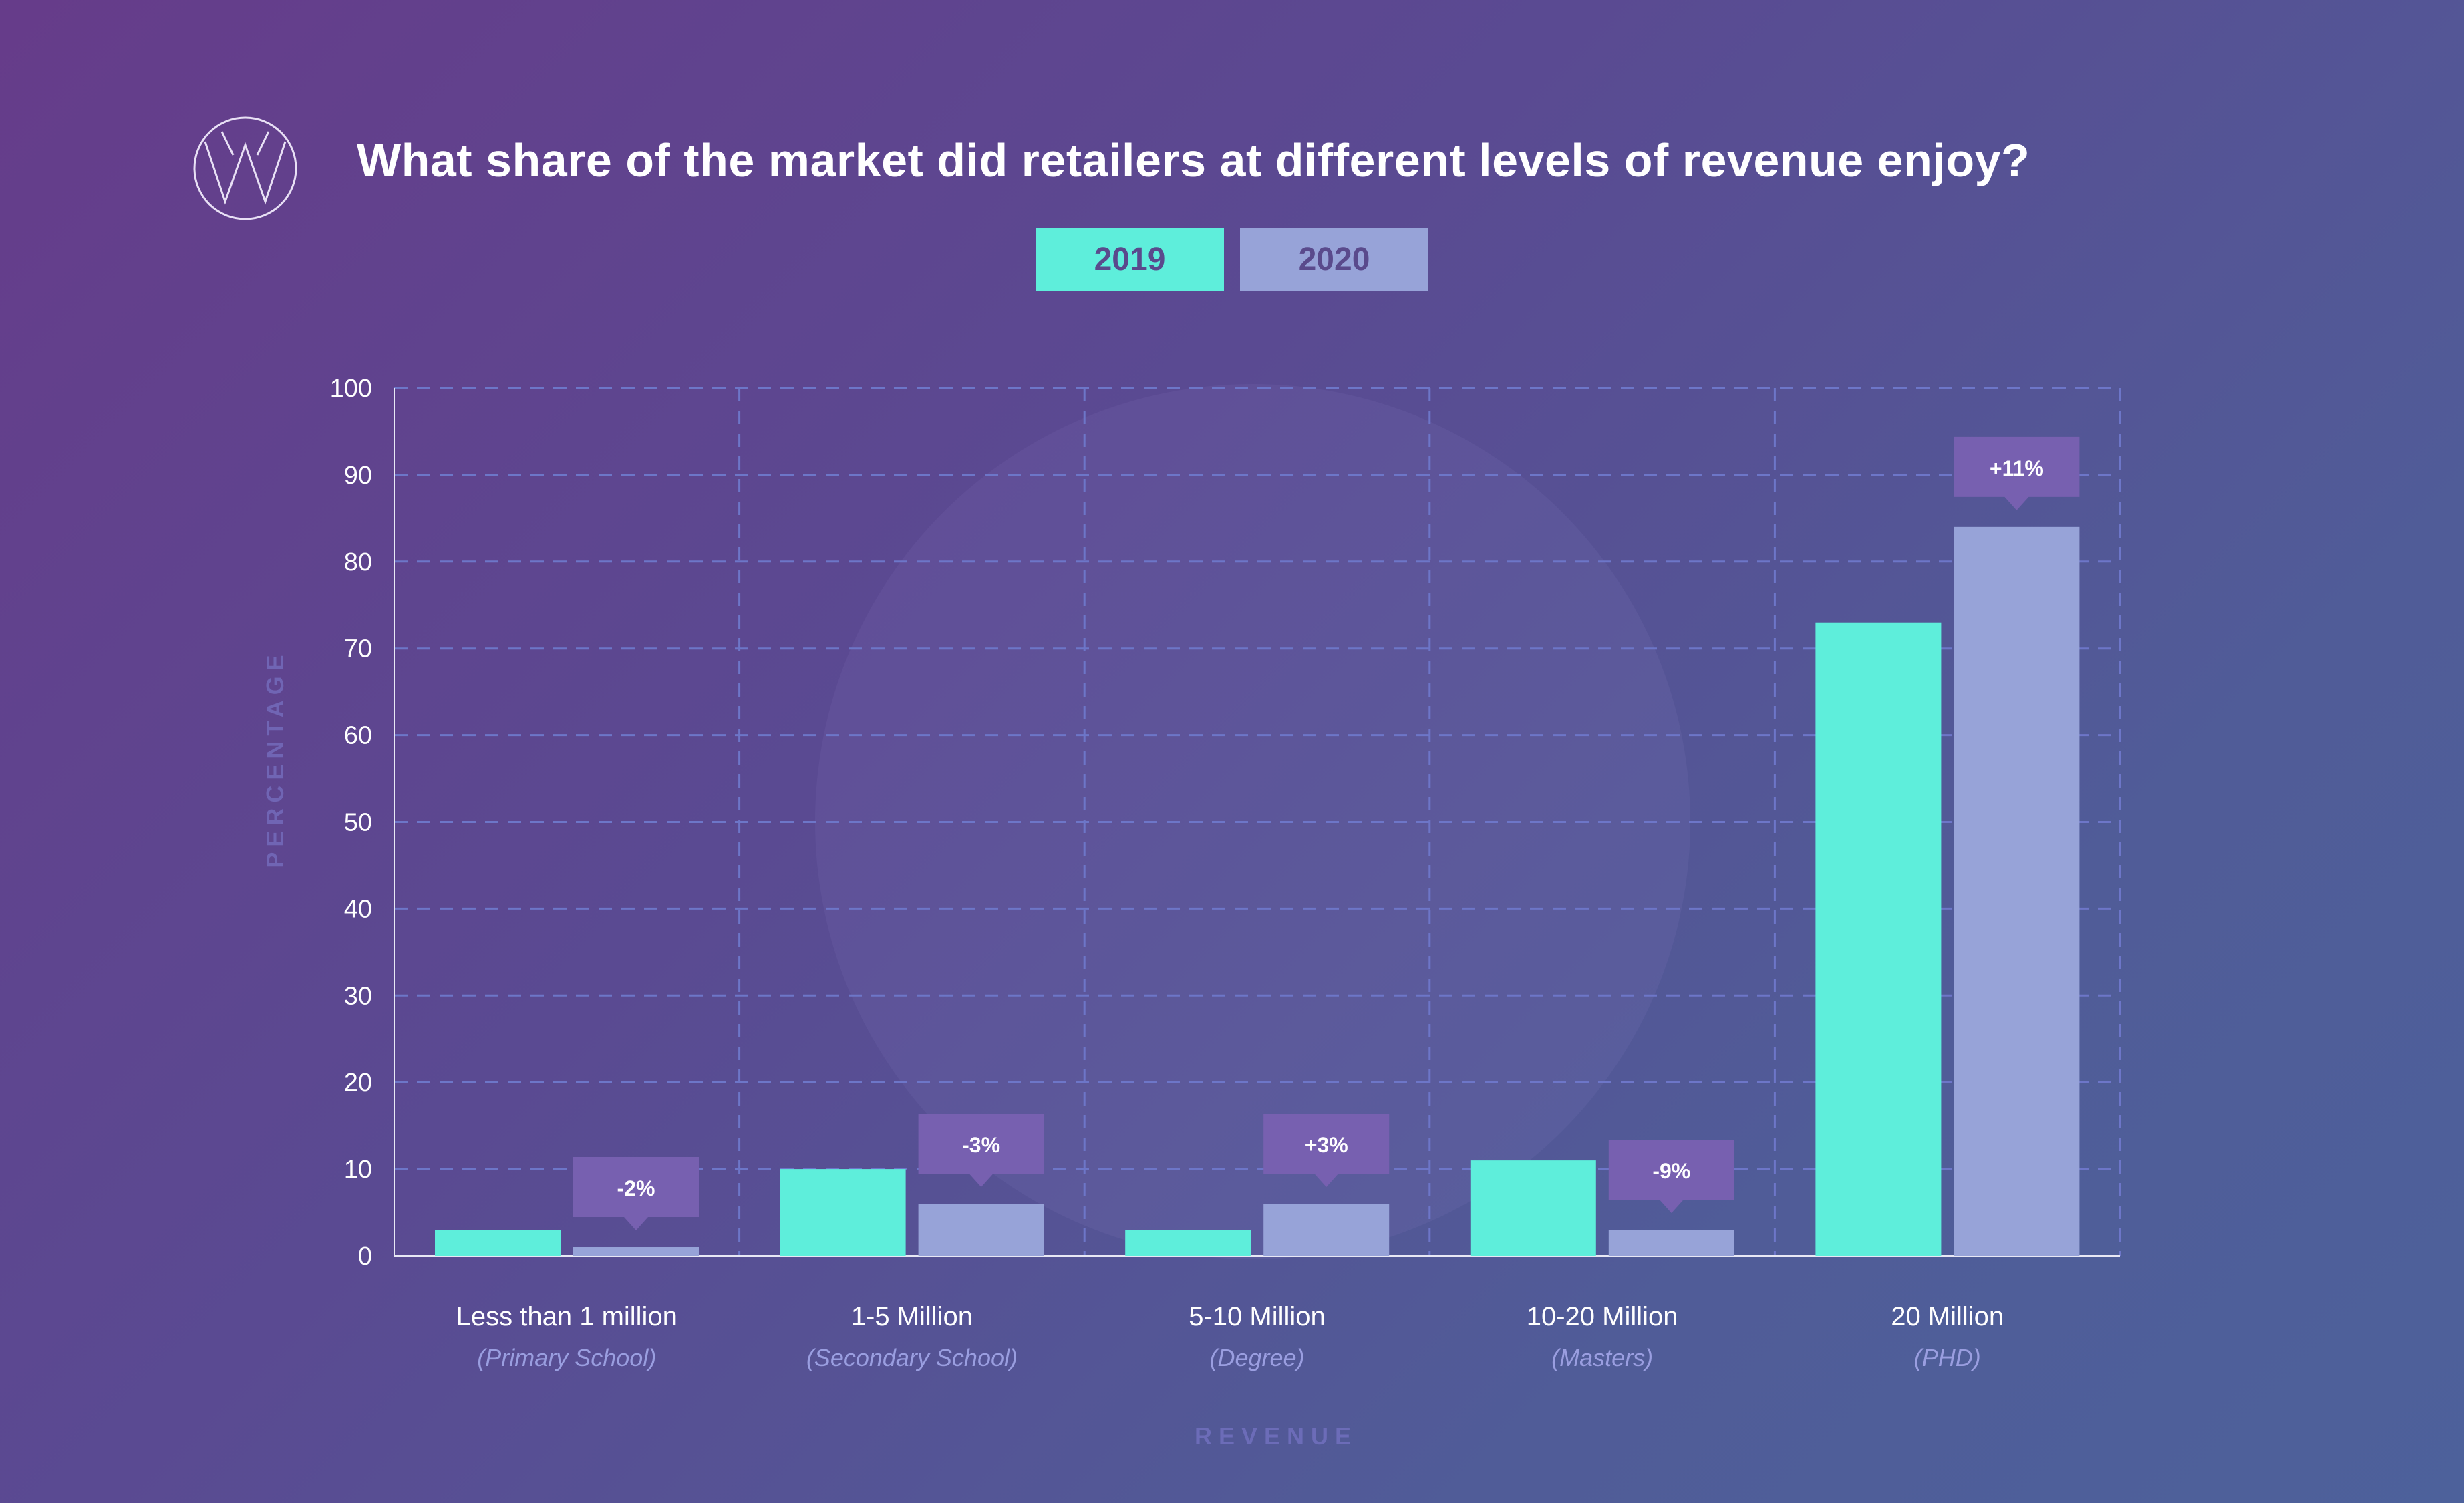 The width and height of the screenshot is (2464, 1503). Describe the element at coordinates (1602, 1358) in the screenshot. I see `category-sublabel: (Masters)` at that location.